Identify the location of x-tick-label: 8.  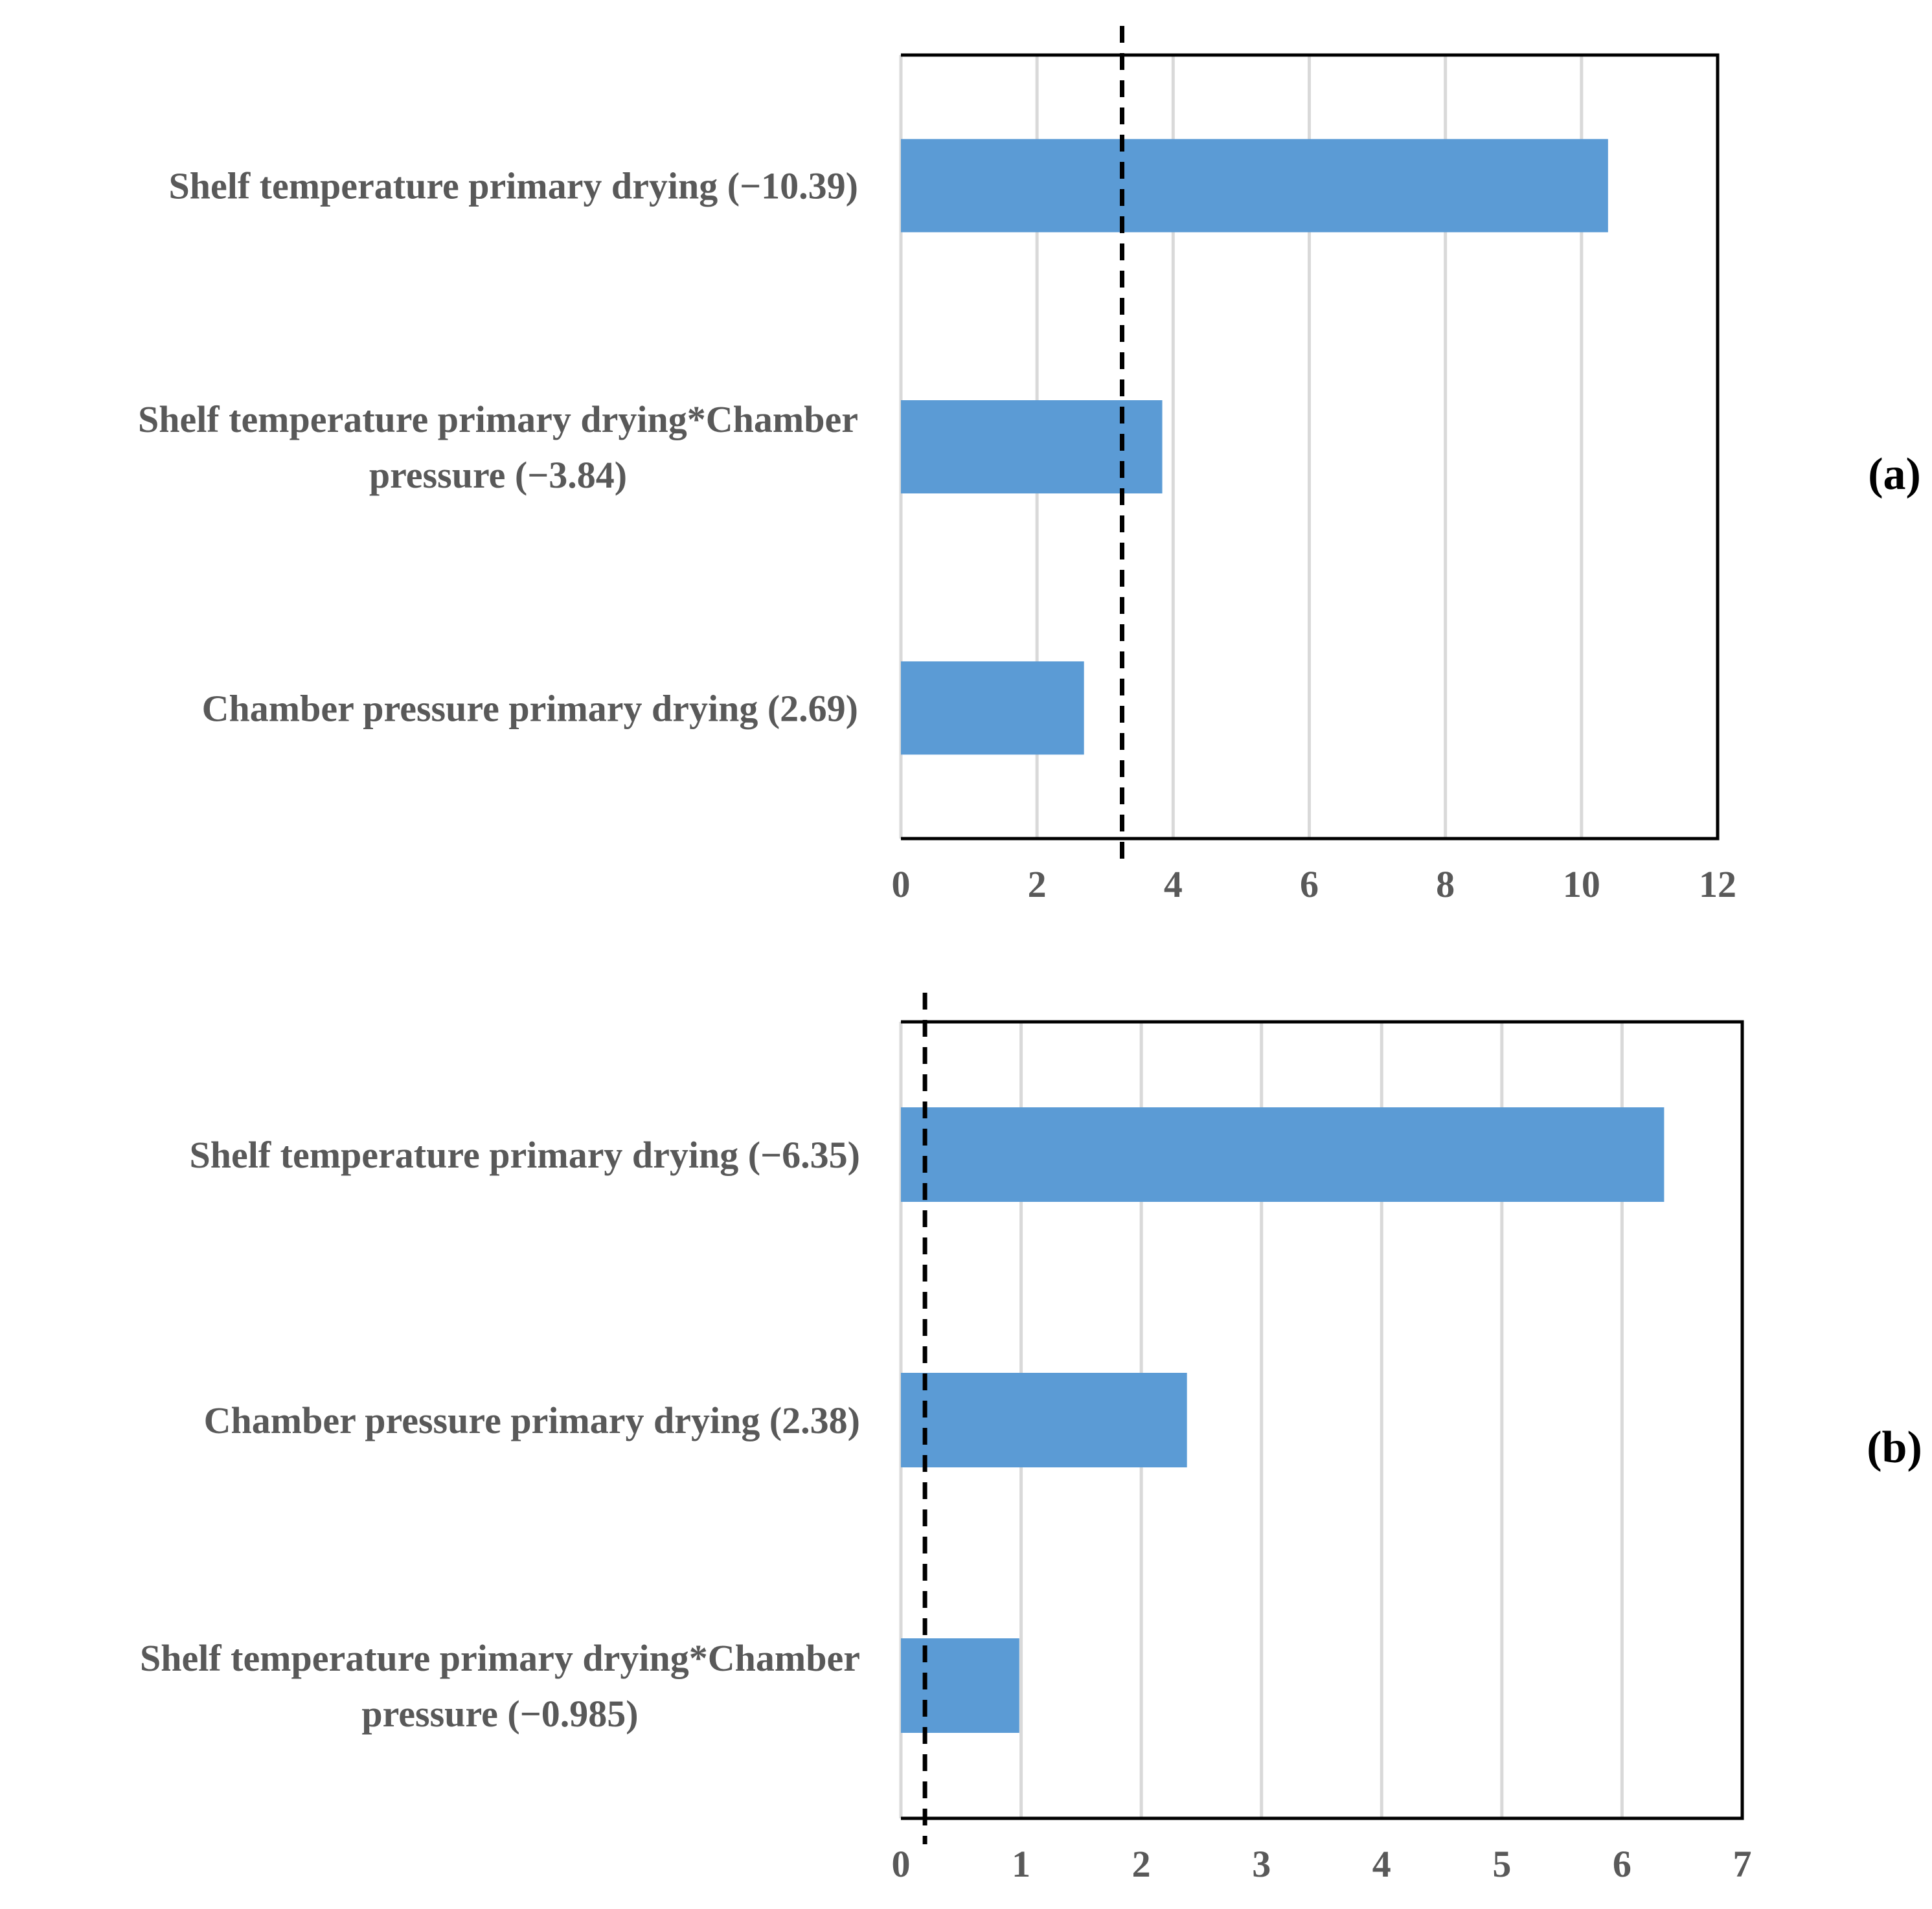
(1445, 884).